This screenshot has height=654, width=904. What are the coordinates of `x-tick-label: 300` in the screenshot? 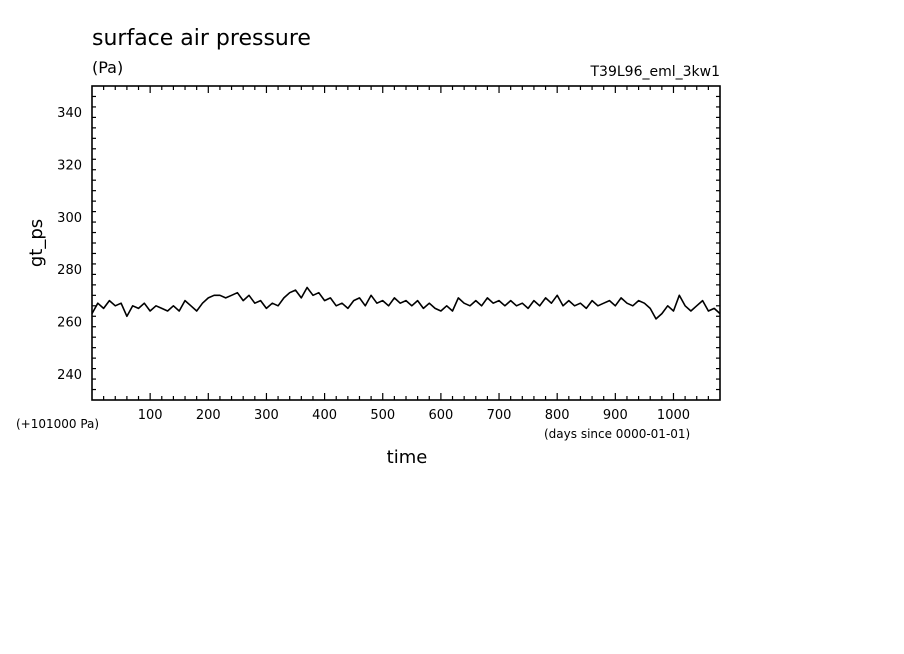 It's located at (266, 415).